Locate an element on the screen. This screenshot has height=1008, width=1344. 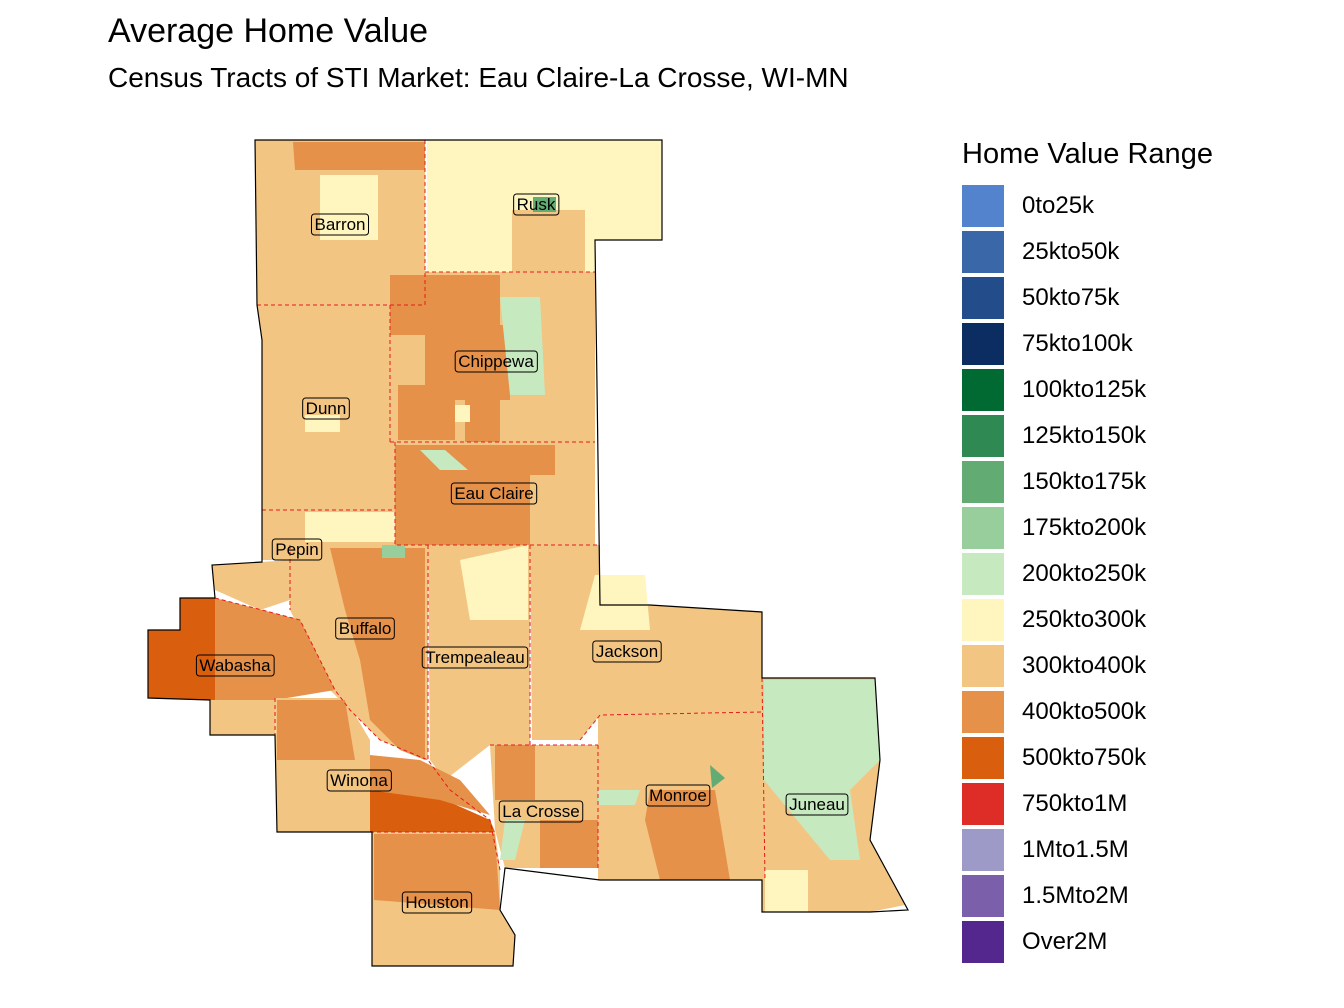
legend-item: 175kto200k is located at coordinates (1087, 528).